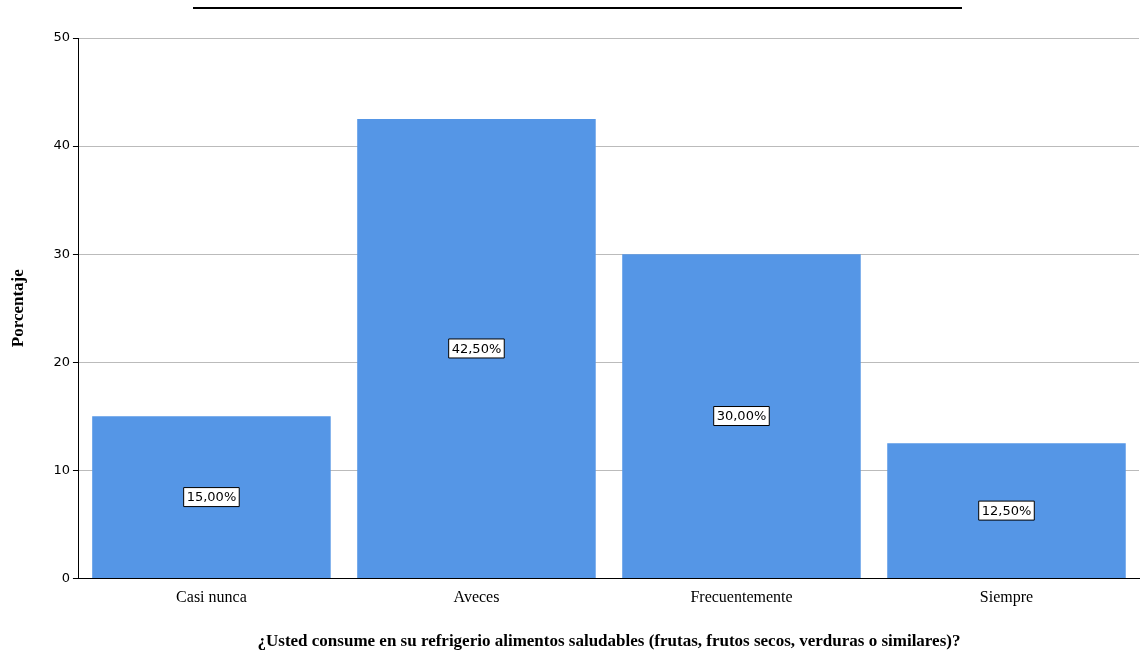 The width and height of the screenshot is (1140, 658). I want to click on data-label: 15,00%, so click(211, 497).